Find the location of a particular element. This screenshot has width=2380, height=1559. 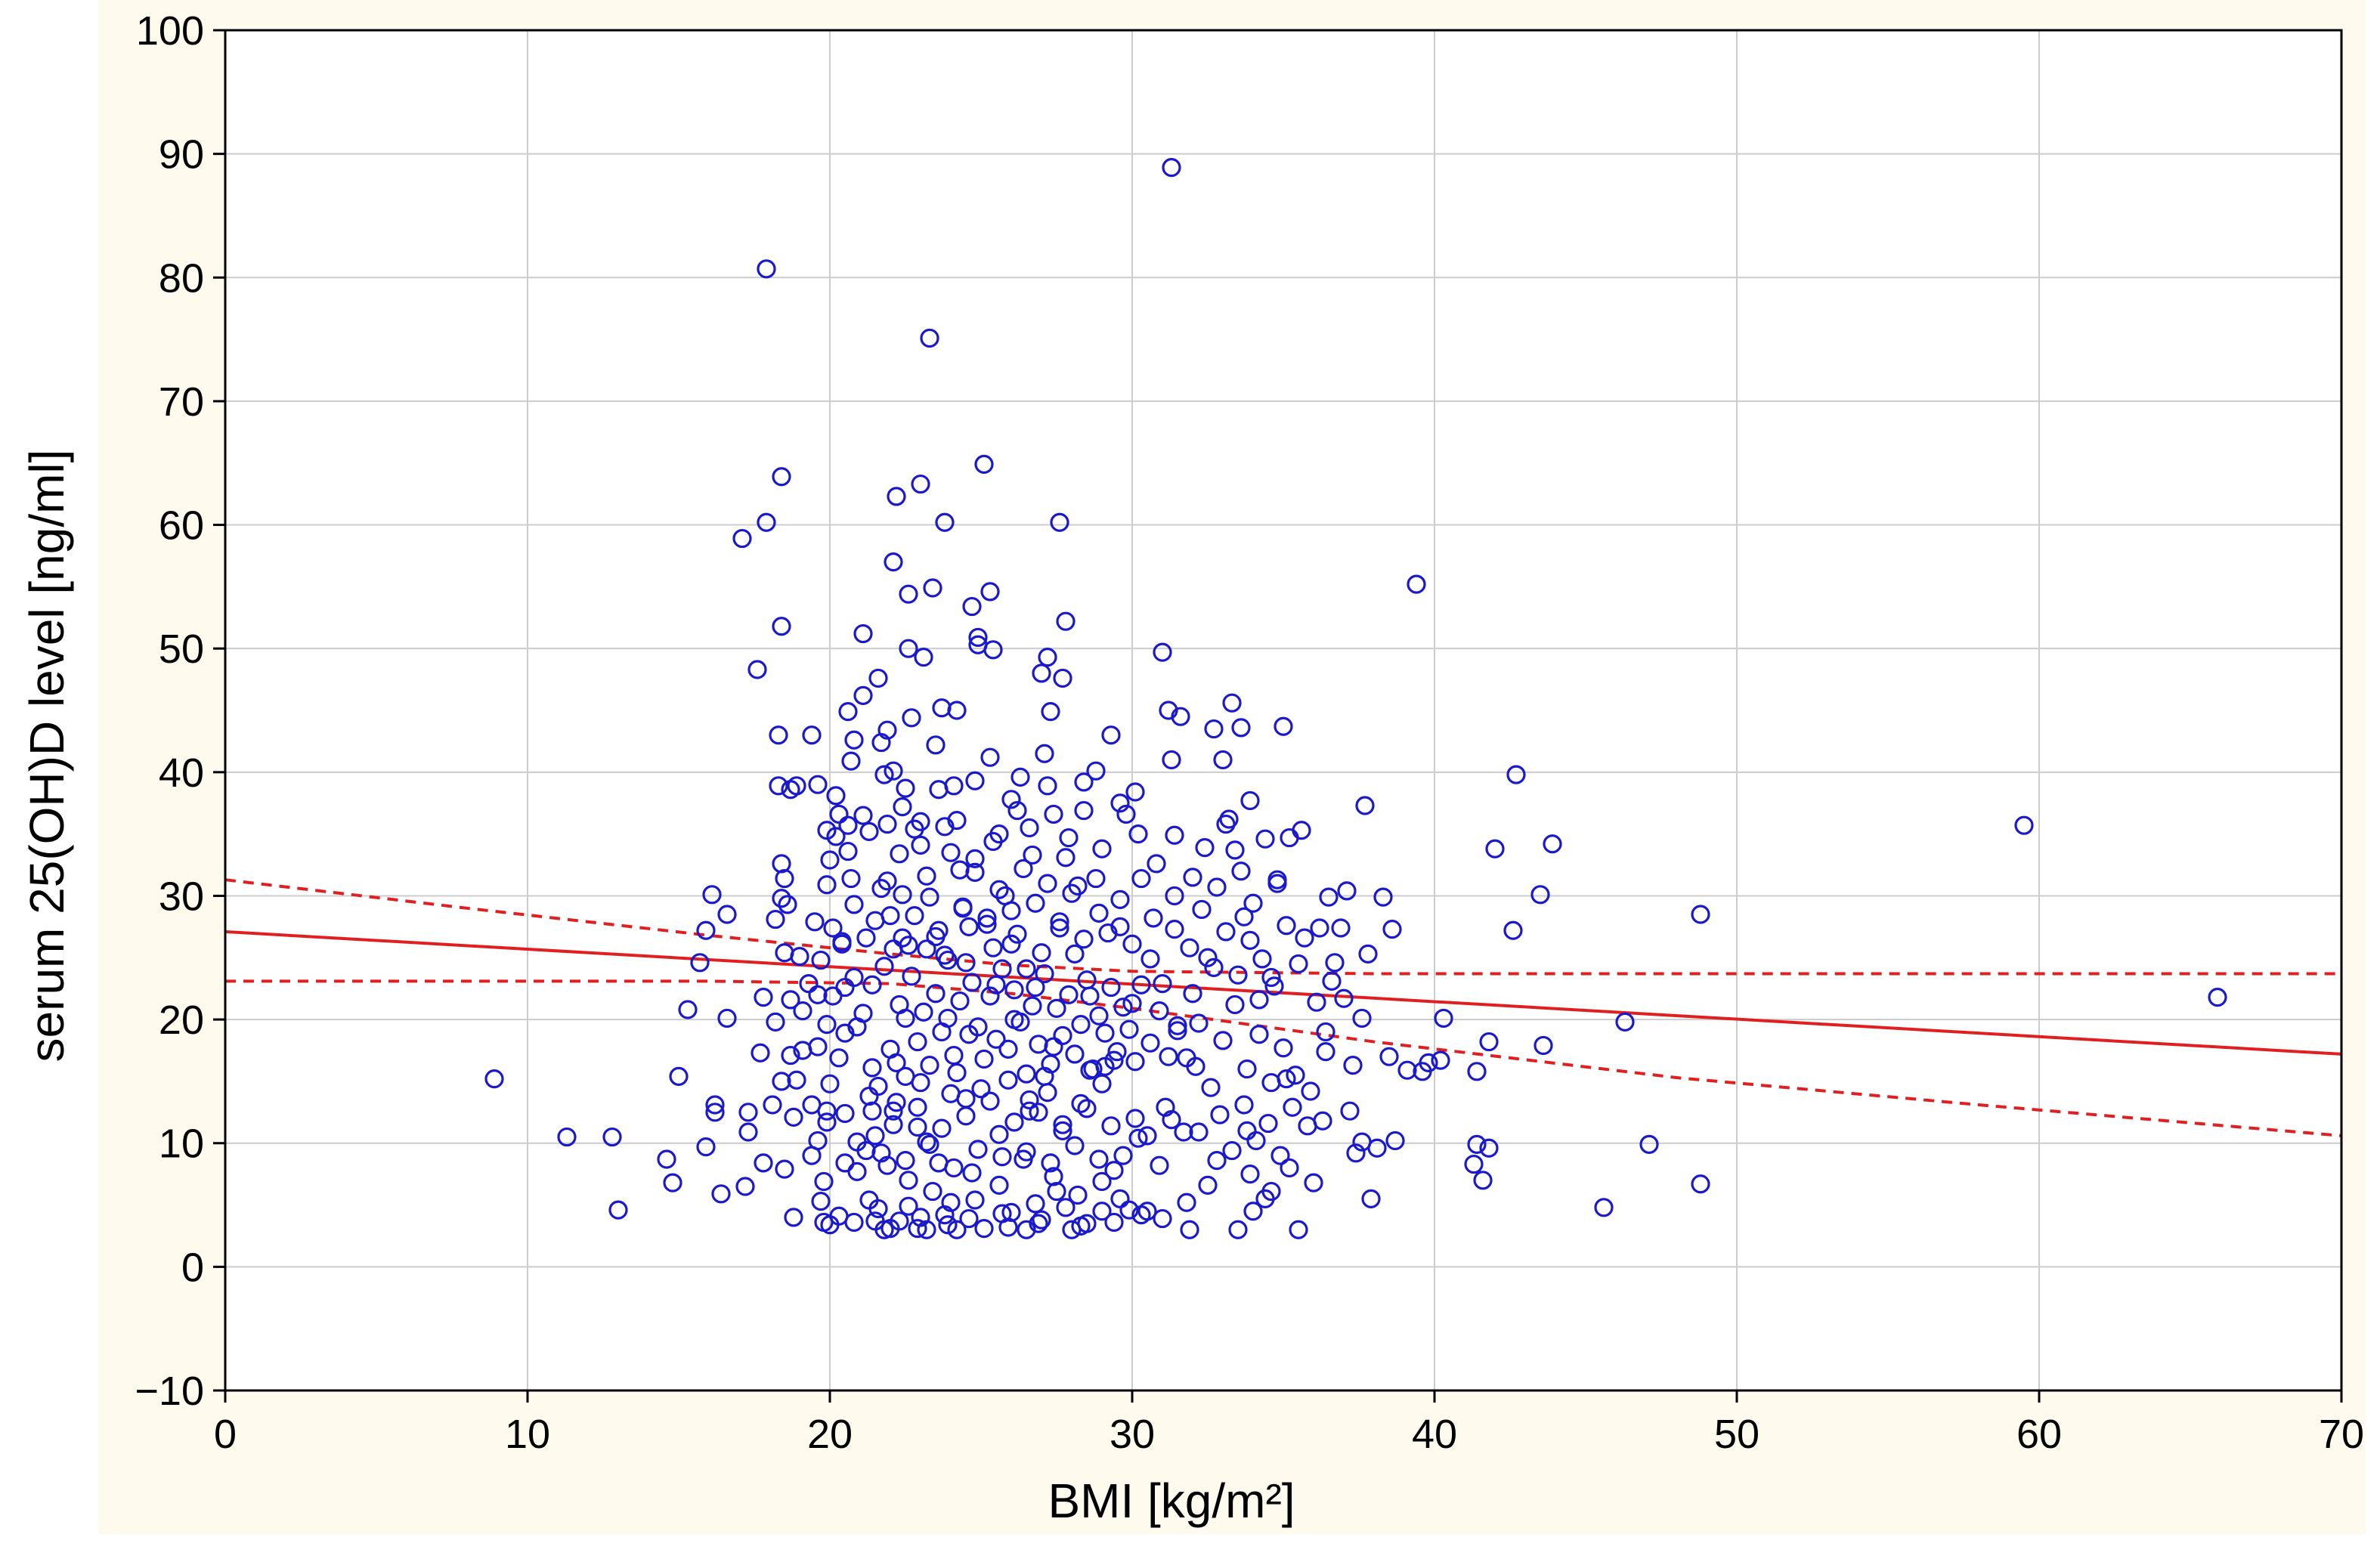

y-tick-label: 20 is located at coordinates (181, 1021).